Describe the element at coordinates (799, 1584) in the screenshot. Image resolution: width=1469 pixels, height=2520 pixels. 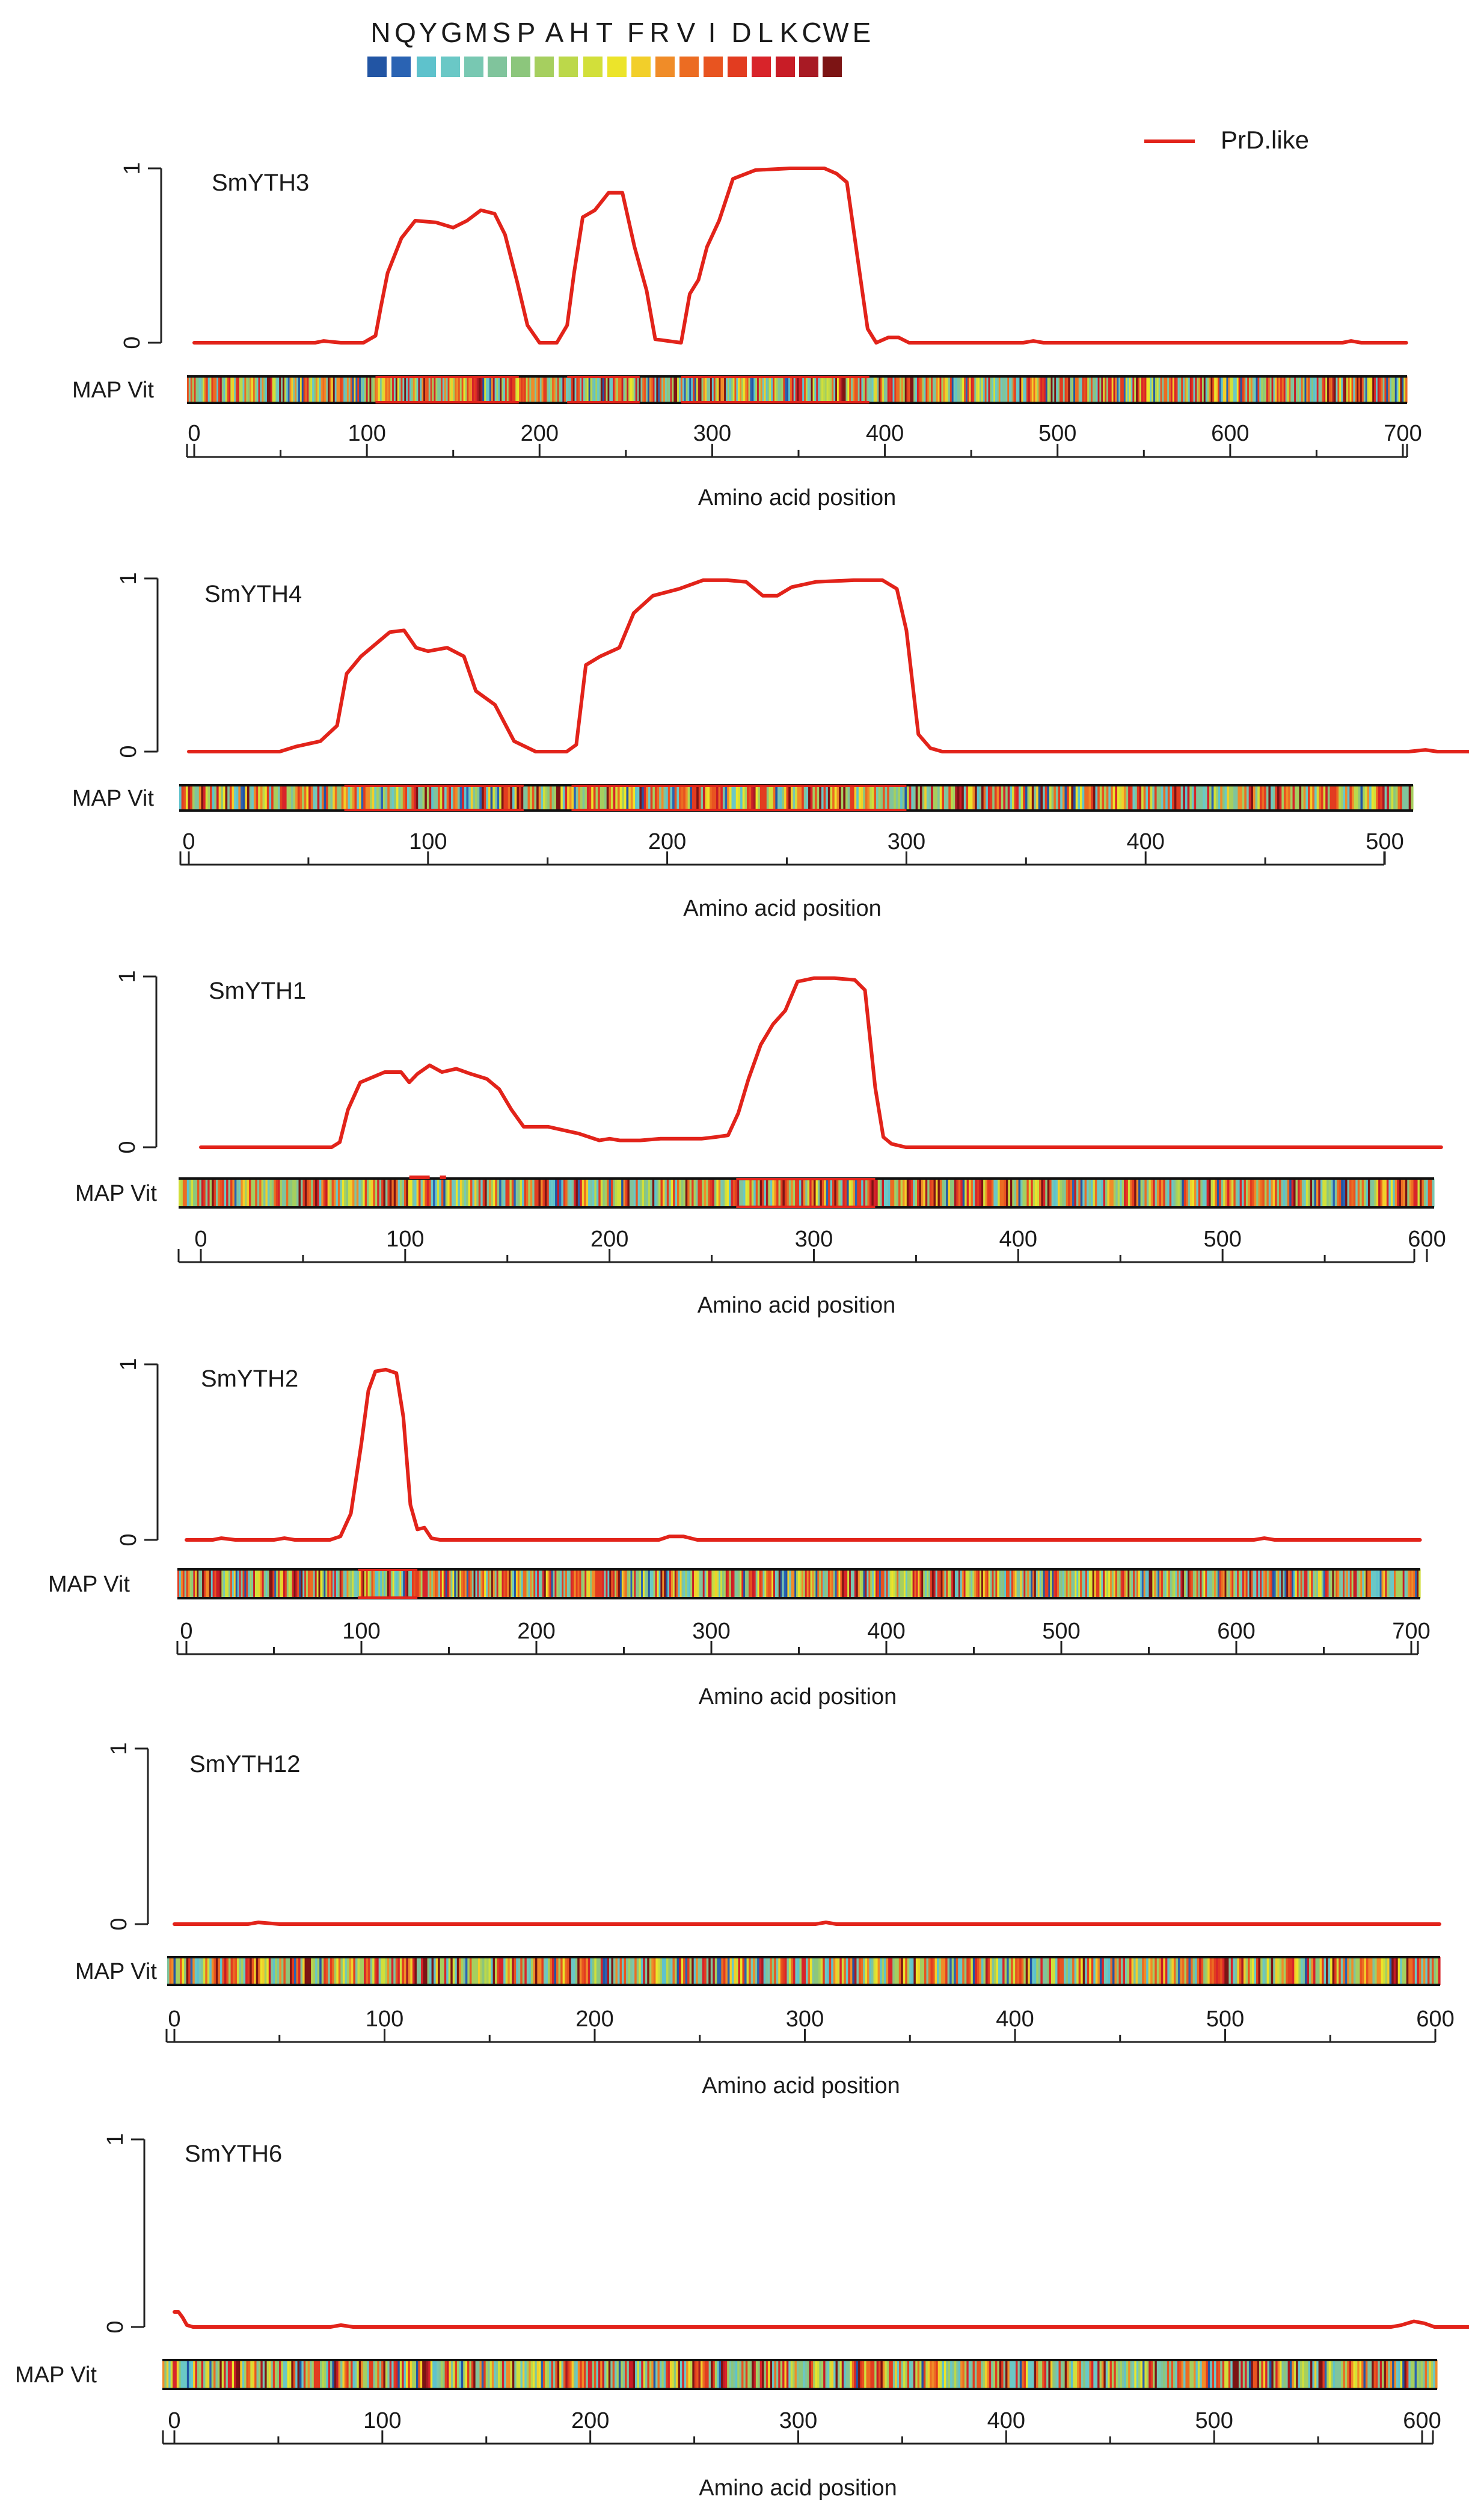
I see `map-vit-track` at that location.